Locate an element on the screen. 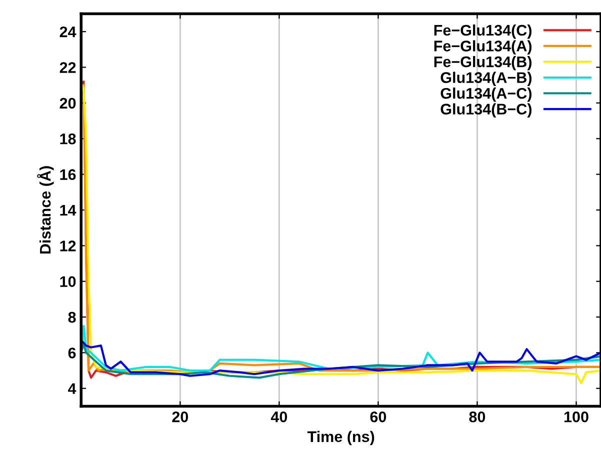  legend-label: Glu134(A−C) is located at coordinates (486, 95).